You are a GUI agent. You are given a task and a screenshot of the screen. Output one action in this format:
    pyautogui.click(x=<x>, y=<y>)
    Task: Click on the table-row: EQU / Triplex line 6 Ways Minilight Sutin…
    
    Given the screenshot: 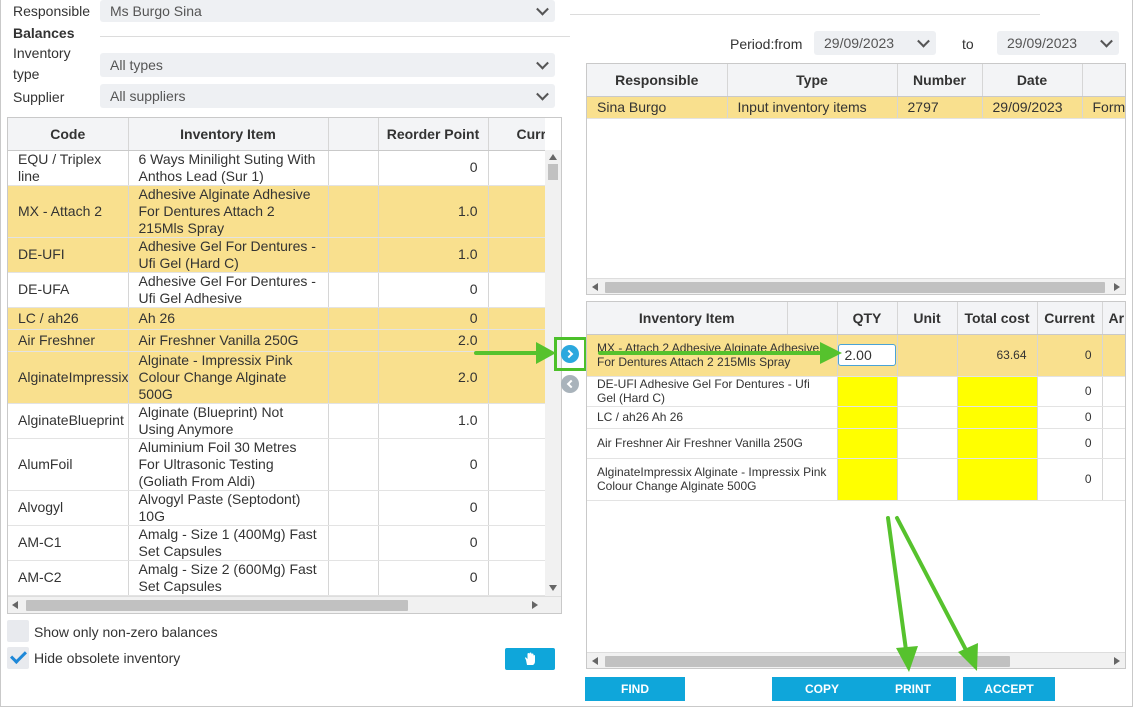 What is the action you would take?
    pyautogui.click(x=276, y=168)
    